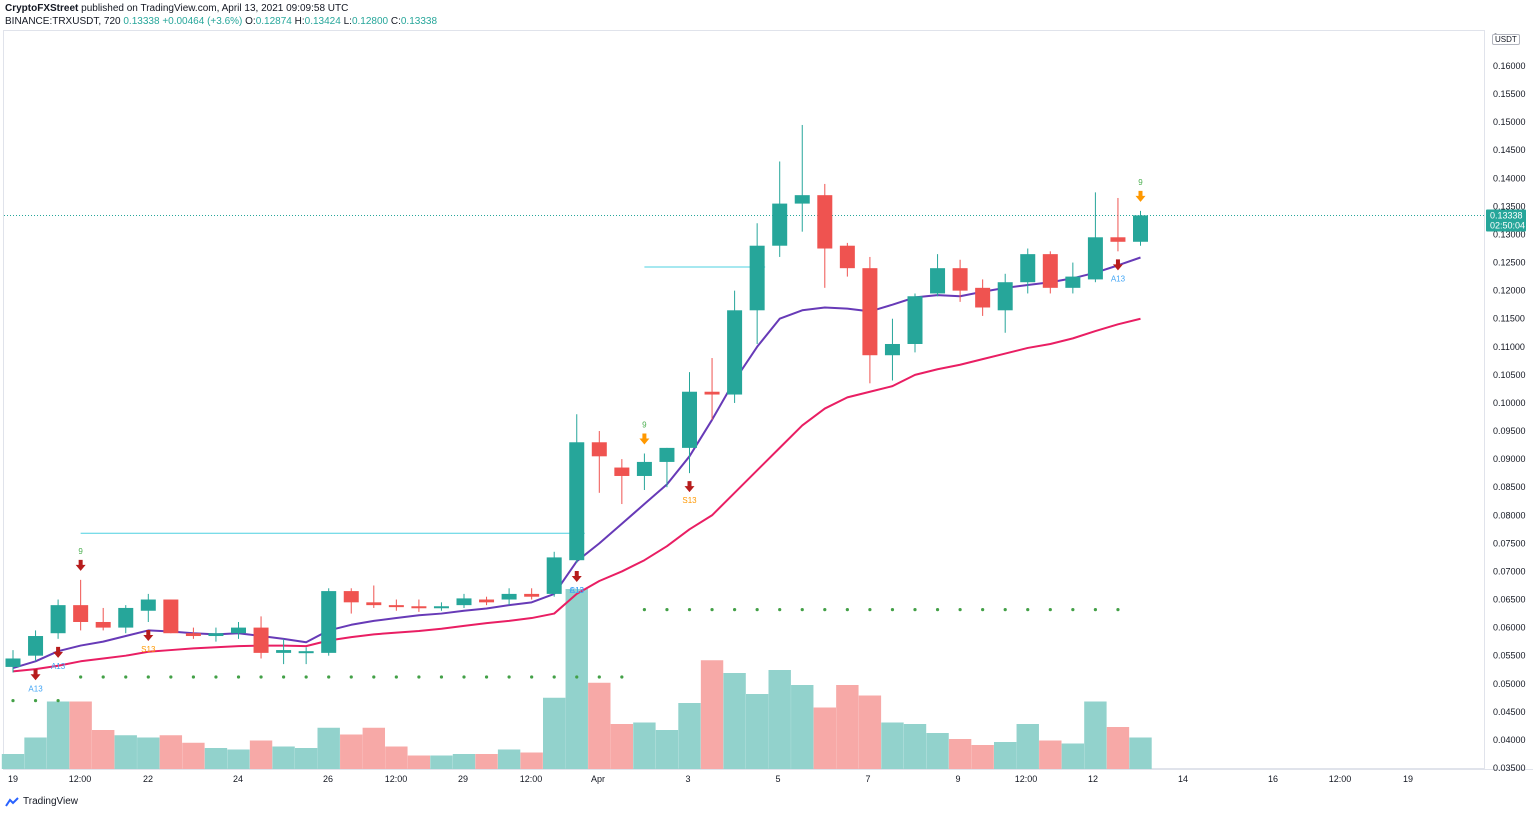 This screenshot has width=1536, height=814. Describe the element at coordinates (250, 21) in the screenshot. I see `open-label: O:` at that location.